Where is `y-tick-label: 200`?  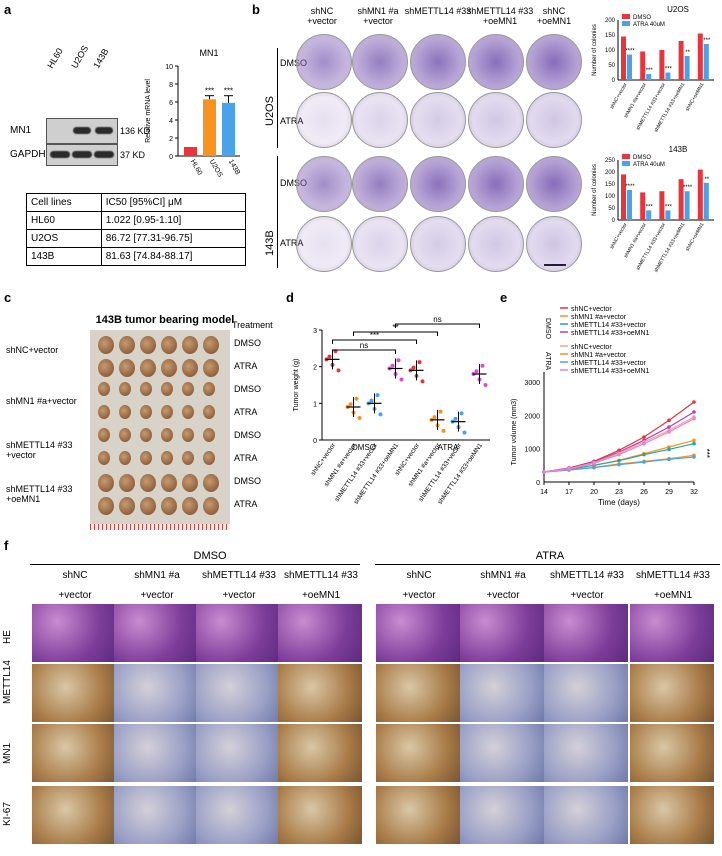
y-tick-label: 200 is located at coordinates (610, 21).